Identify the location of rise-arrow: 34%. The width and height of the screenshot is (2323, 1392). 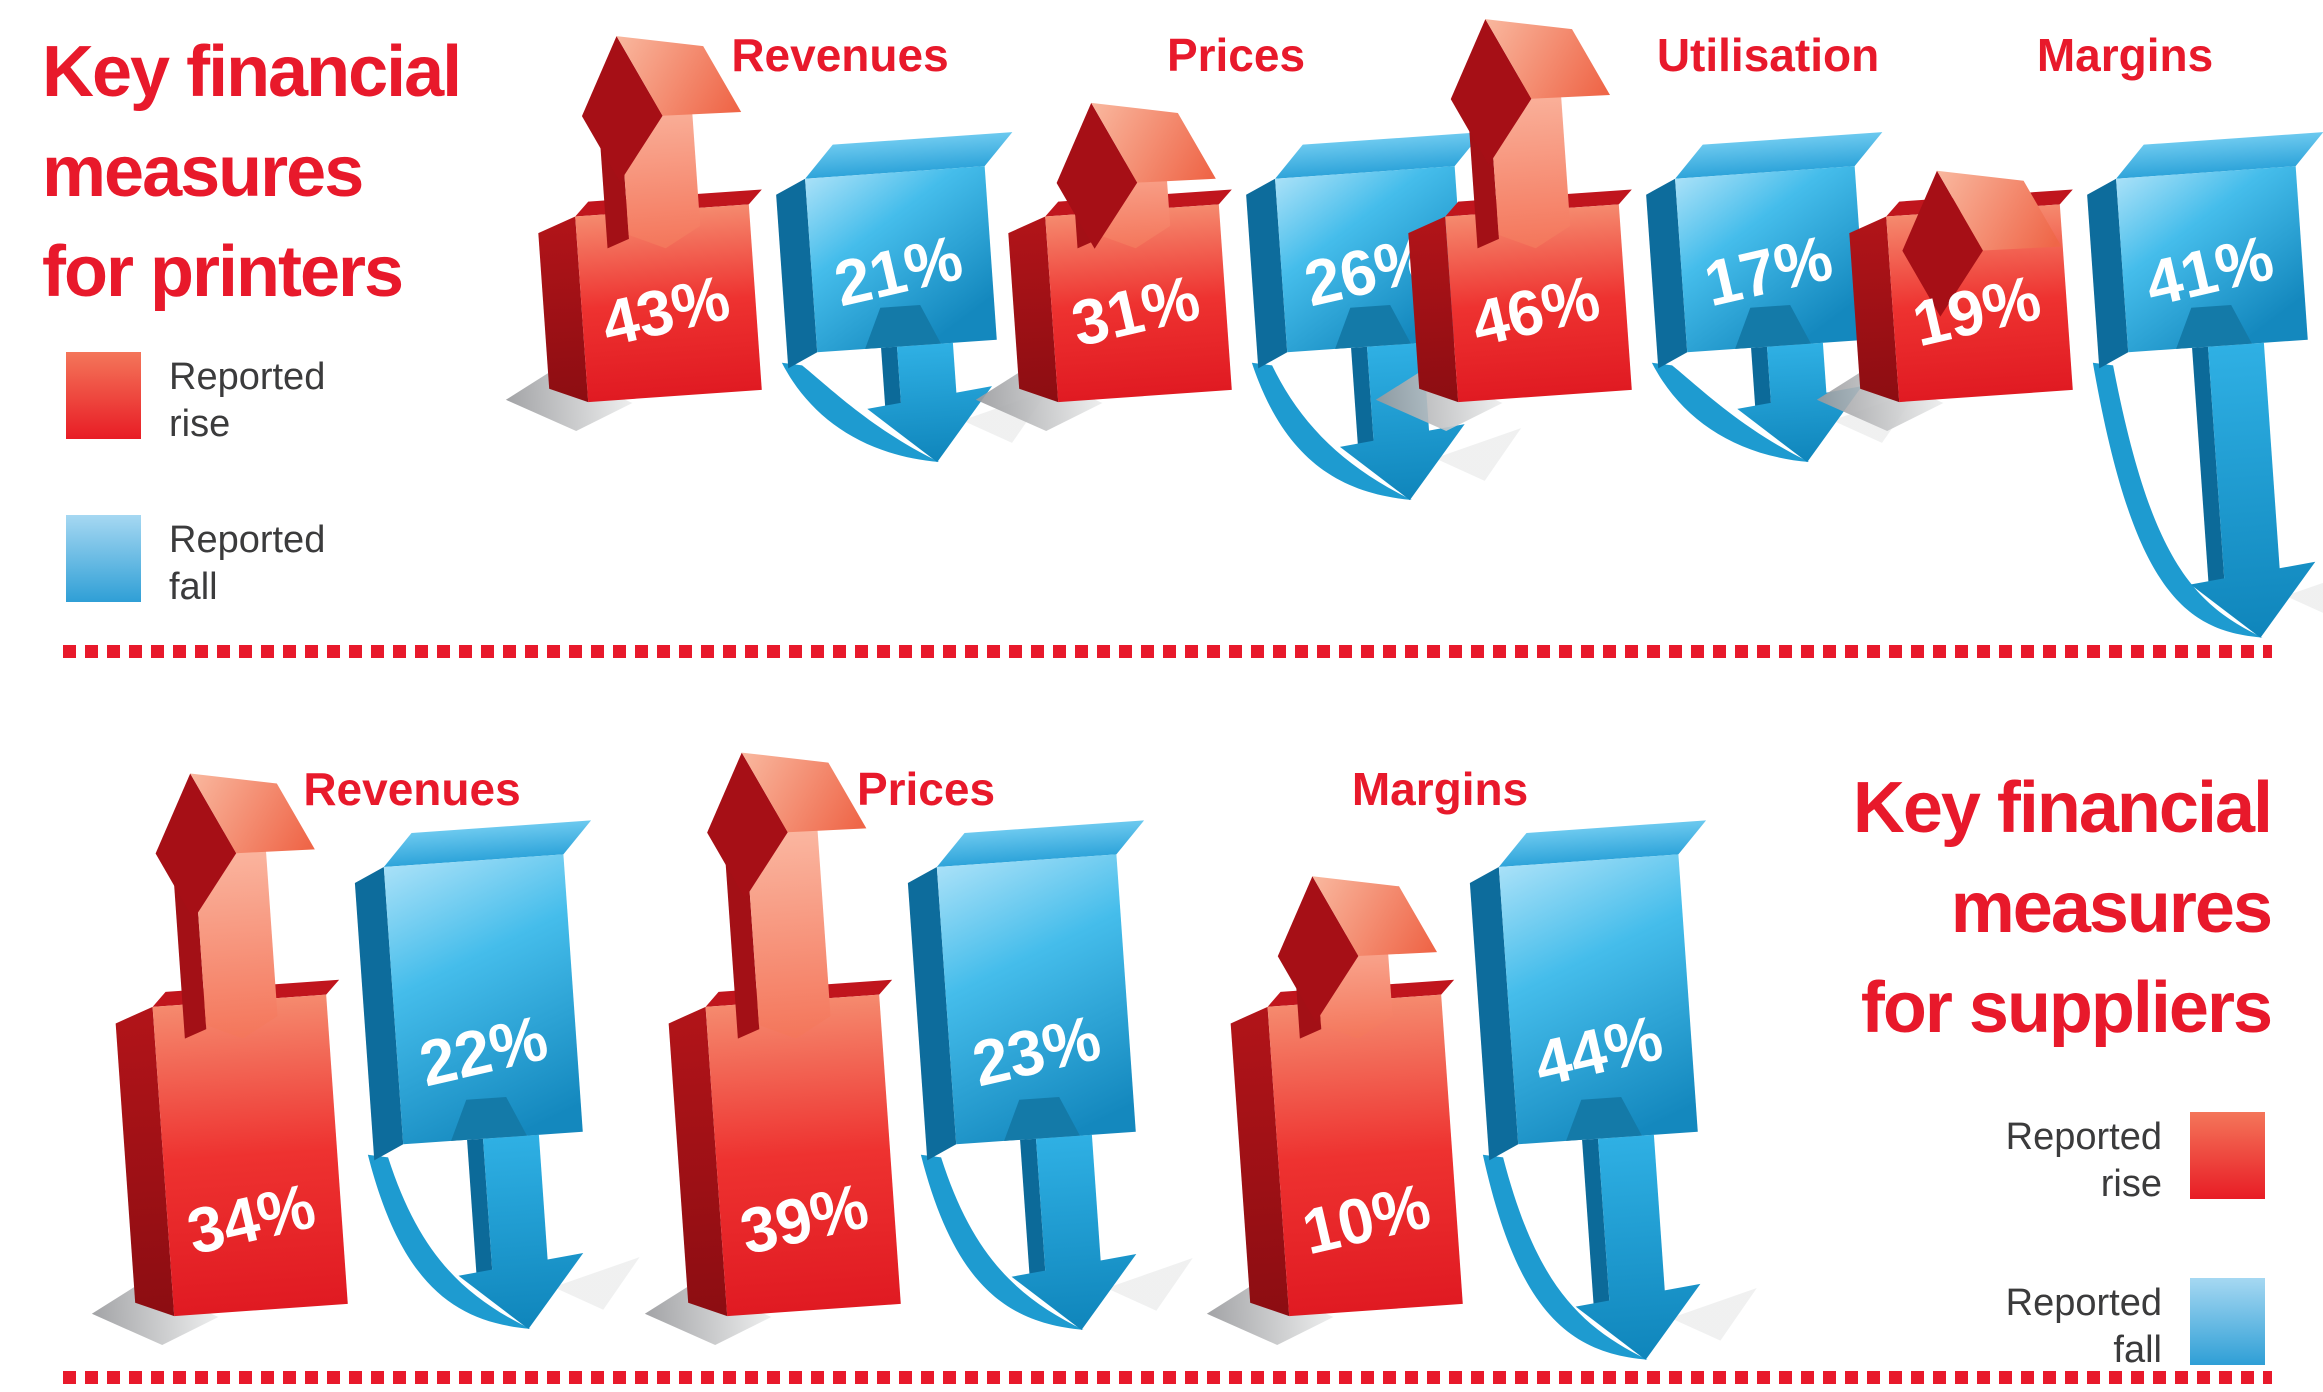
(219, 1059).